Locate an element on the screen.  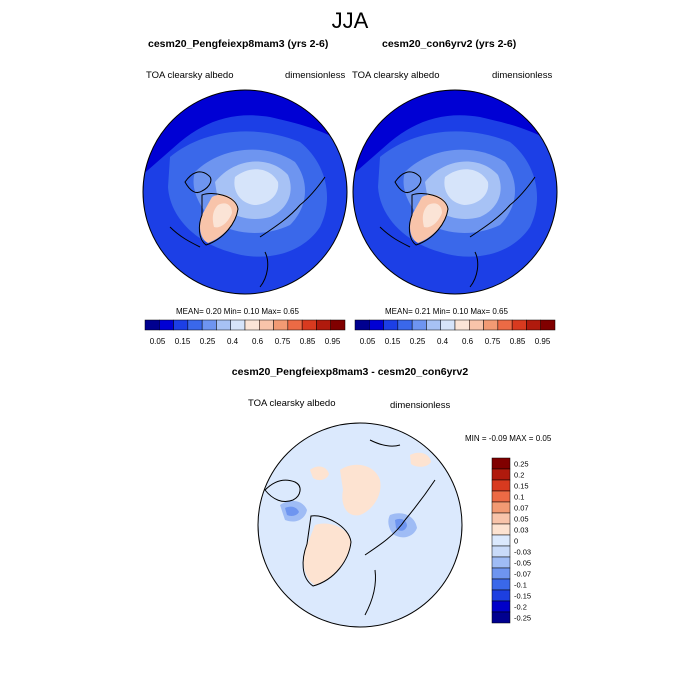
near-zero-field is located at coordinates (360, 525).